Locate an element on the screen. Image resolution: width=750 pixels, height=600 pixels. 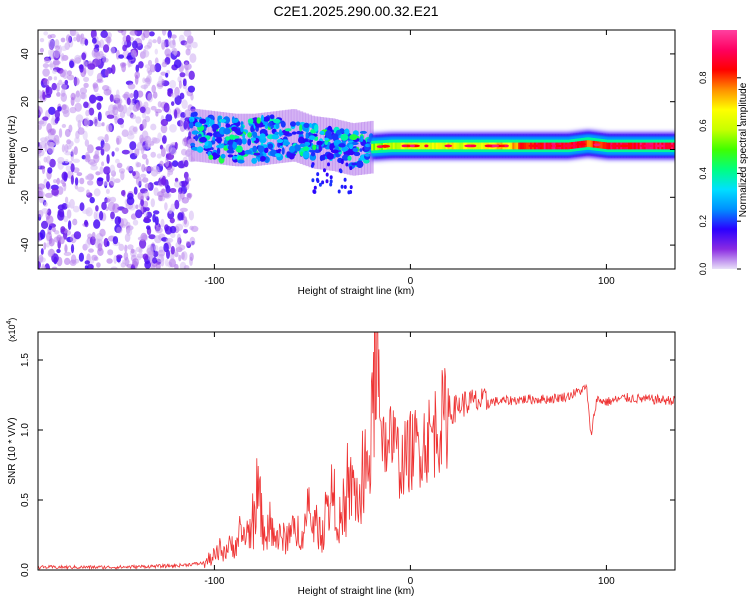
y-tick-label: 1.0 is located at coordinates (25, 430).